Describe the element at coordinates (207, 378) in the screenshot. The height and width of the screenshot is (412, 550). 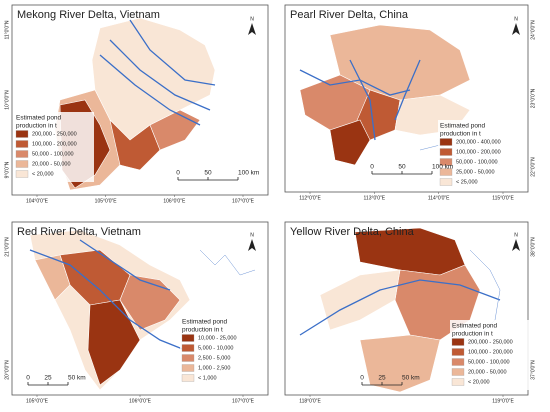
I see `legend-label: < 1,000` at that location.